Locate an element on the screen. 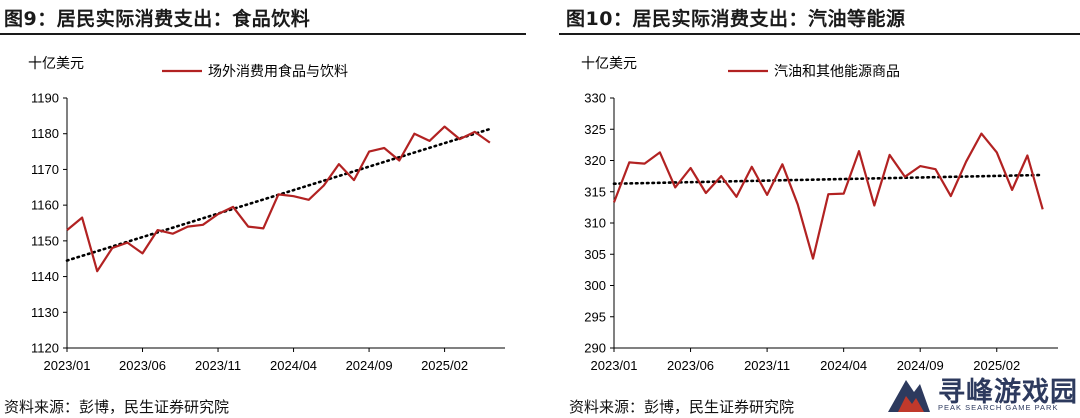 This screenshot has height=418, width=1080. y-tick-label: 1130 is located at coordinates (45, 312).